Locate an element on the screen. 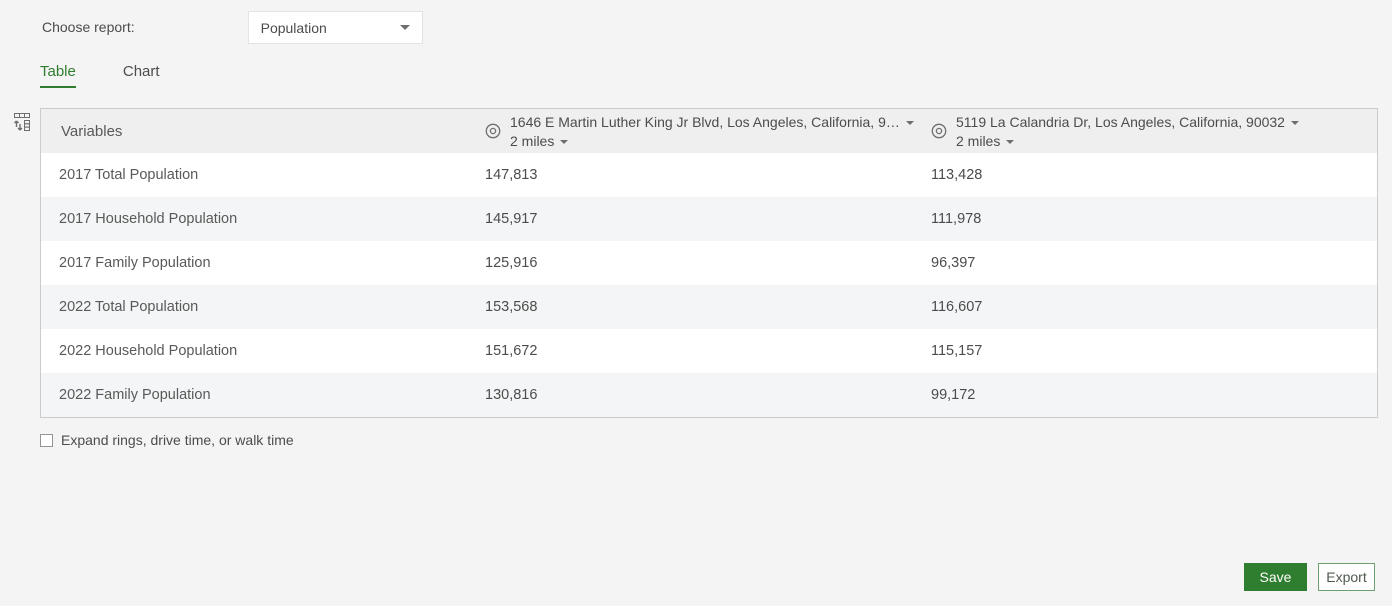  report-chooser: Choose report: Population is located at coordinates (232, 27).